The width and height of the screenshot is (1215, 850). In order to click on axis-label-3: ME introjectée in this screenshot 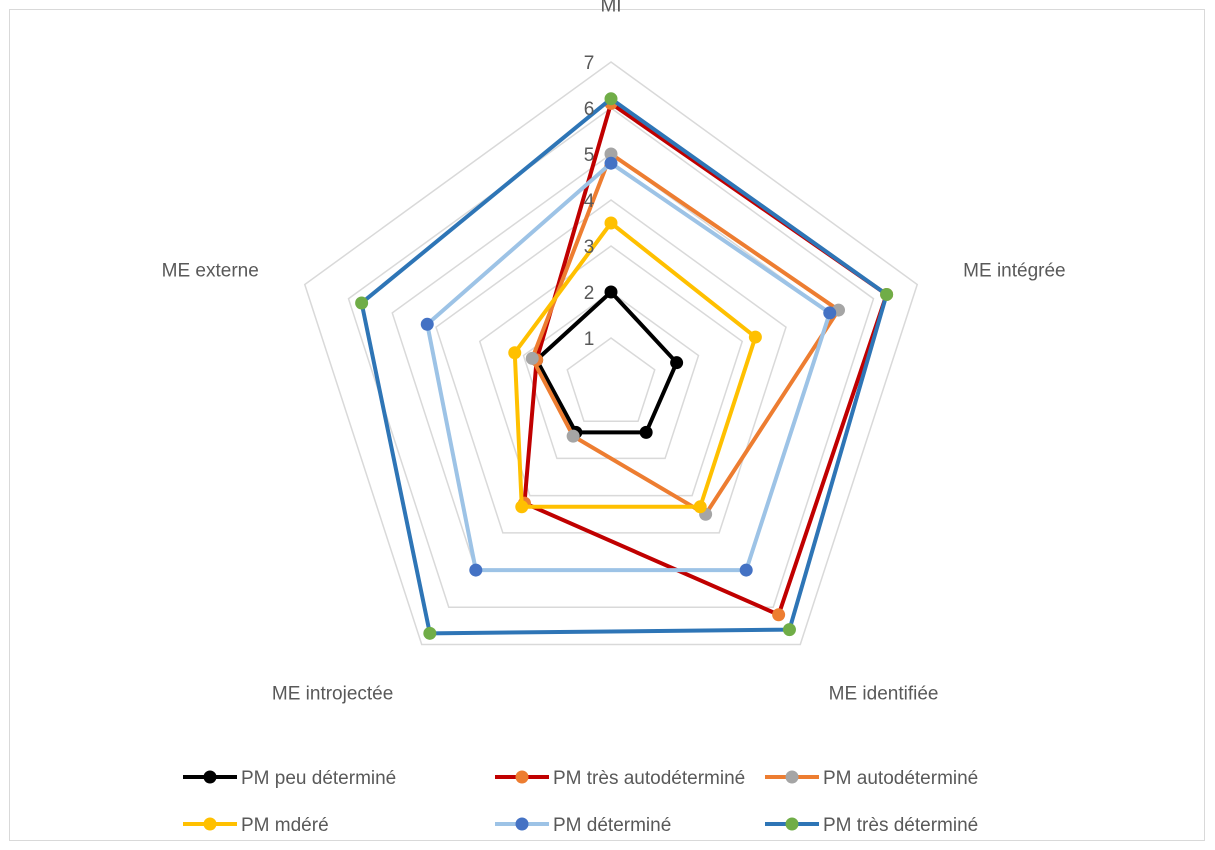, I will do `click(332, 694)`.